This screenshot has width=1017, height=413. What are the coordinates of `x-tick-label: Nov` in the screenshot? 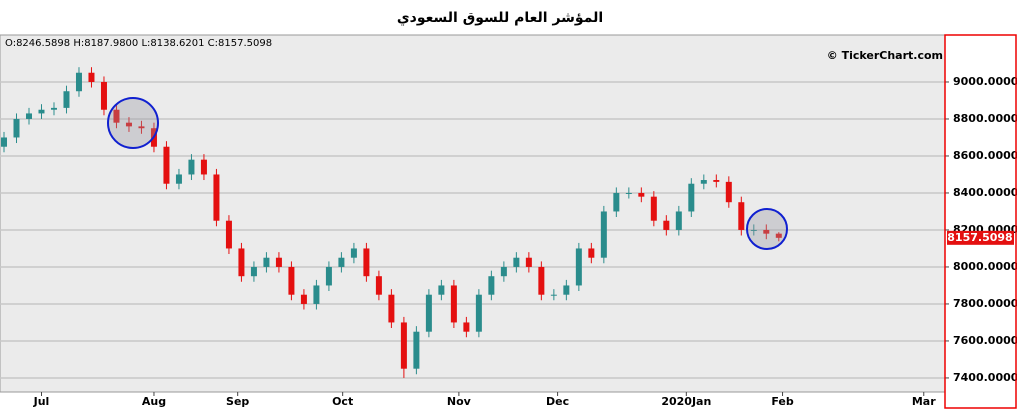 It's located at (459, 401).